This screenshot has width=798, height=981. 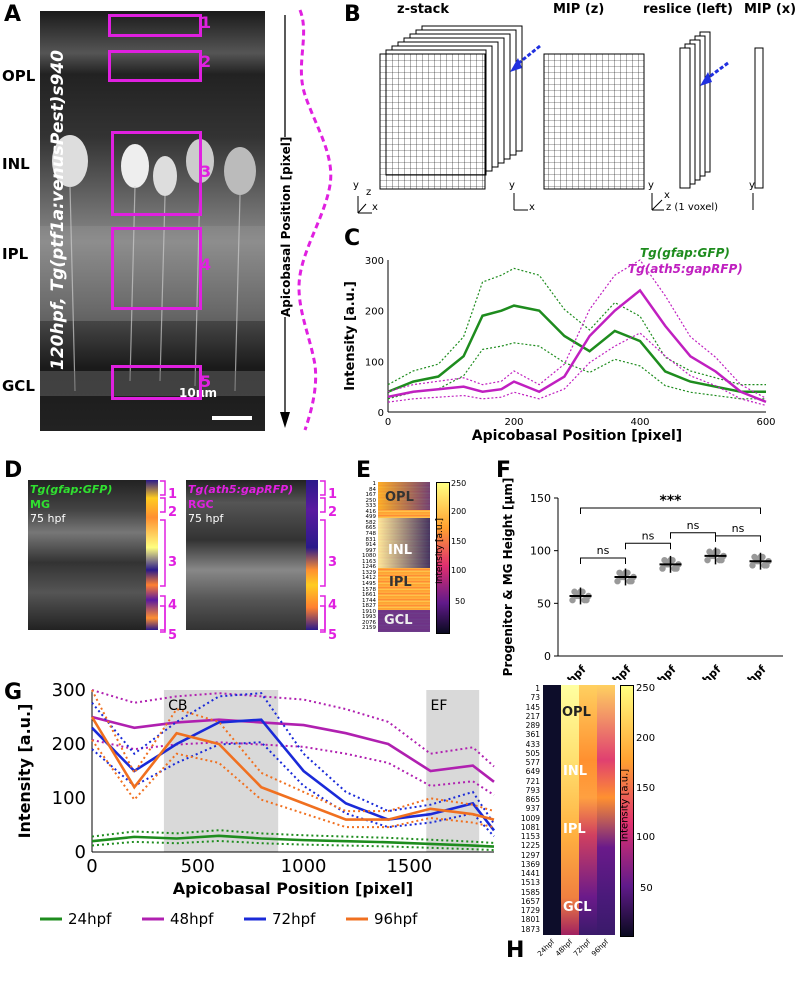 I want to click on e-tick-label: 1, so click(x=374, y=484).